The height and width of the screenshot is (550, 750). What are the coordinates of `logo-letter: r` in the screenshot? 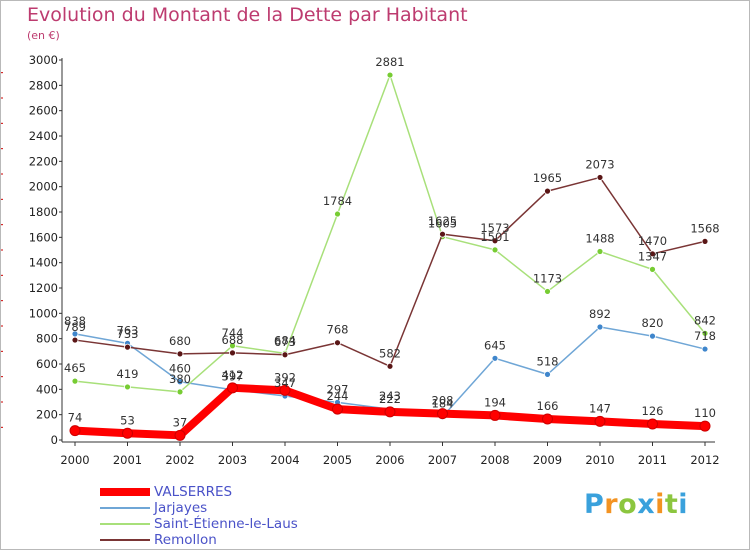 It's located at (611, 504).